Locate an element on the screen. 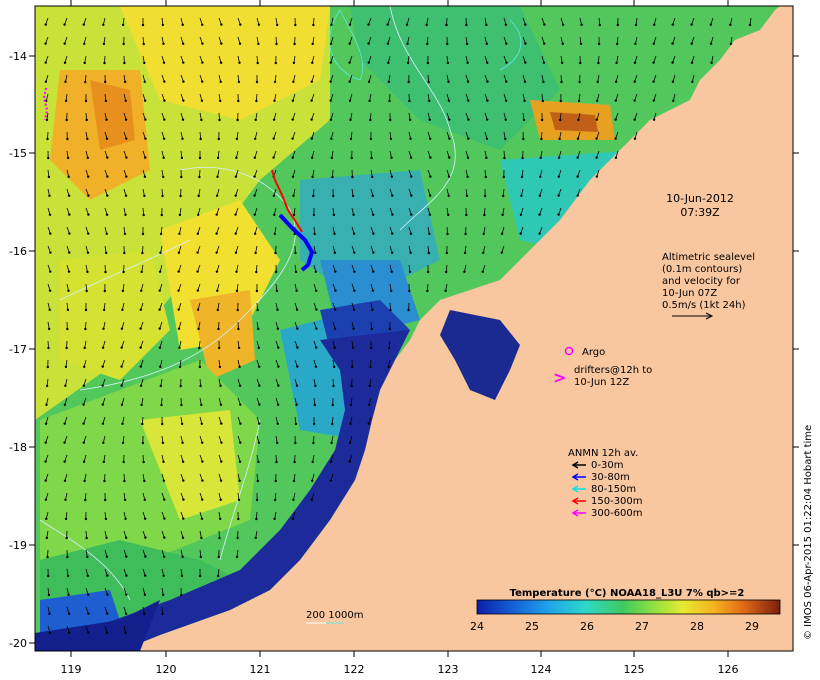 The height and width of the screenshot is (680, 820). colorbar-tick: 29 is located at coordinates (752, 626).